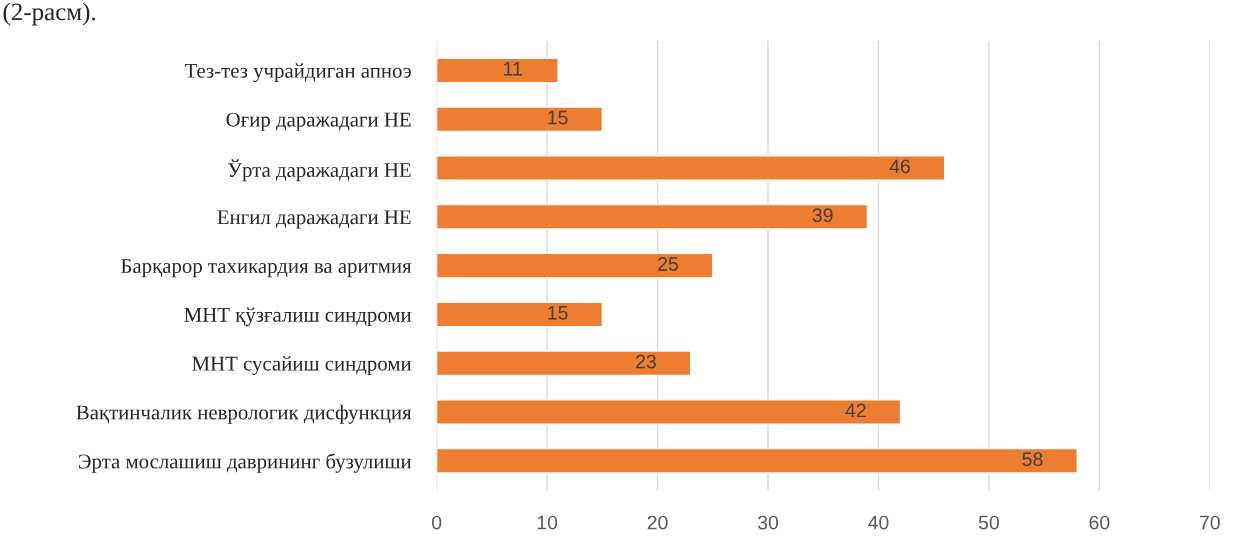  What do you see at coordinates (319, 170) in the screenshot?
I see `y-tick-label: Ўрта даражадаги НЕ` at bounding box center [319, 170].